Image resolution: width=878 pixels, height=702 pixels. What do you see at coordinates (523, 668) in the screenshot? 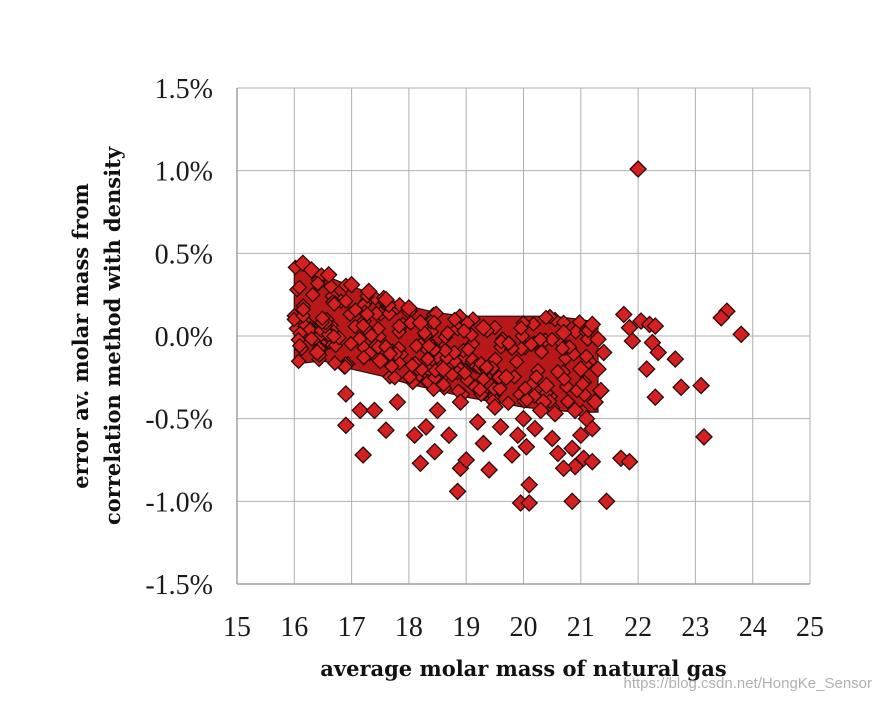
I see `x-axis-title: average molar mass of natural gas` at bounding box center [523, 668].